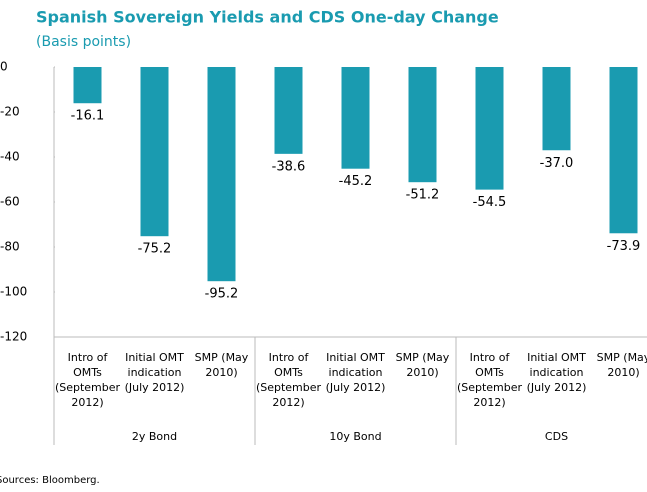 The image size is (647, 492). What do you see at coordinates (557, 163) in the screenshot?
I see `value-label: -37.0` at bounding box center [557, 163].